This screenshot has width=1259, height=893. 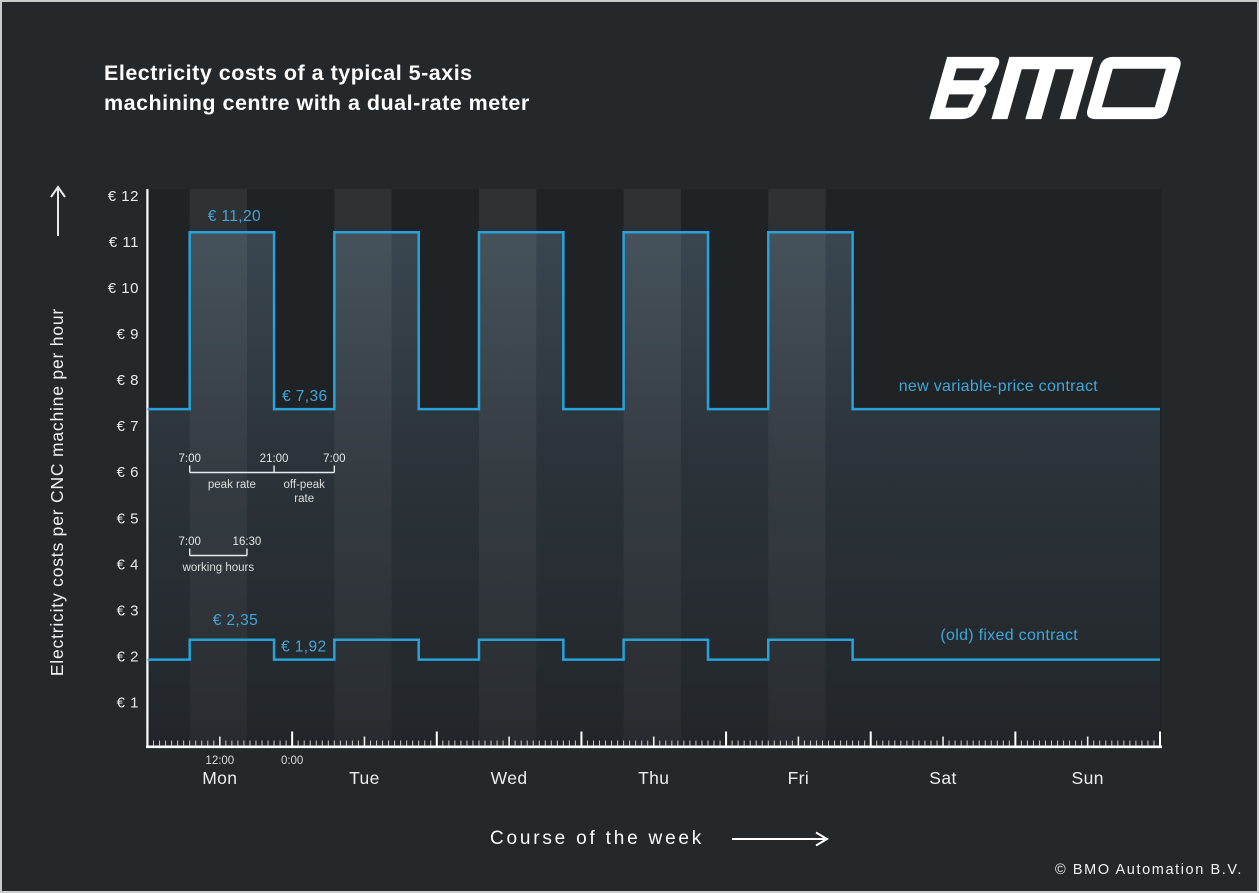 I want to click on y-tick-label: € 8, so click(x=128, y=380).